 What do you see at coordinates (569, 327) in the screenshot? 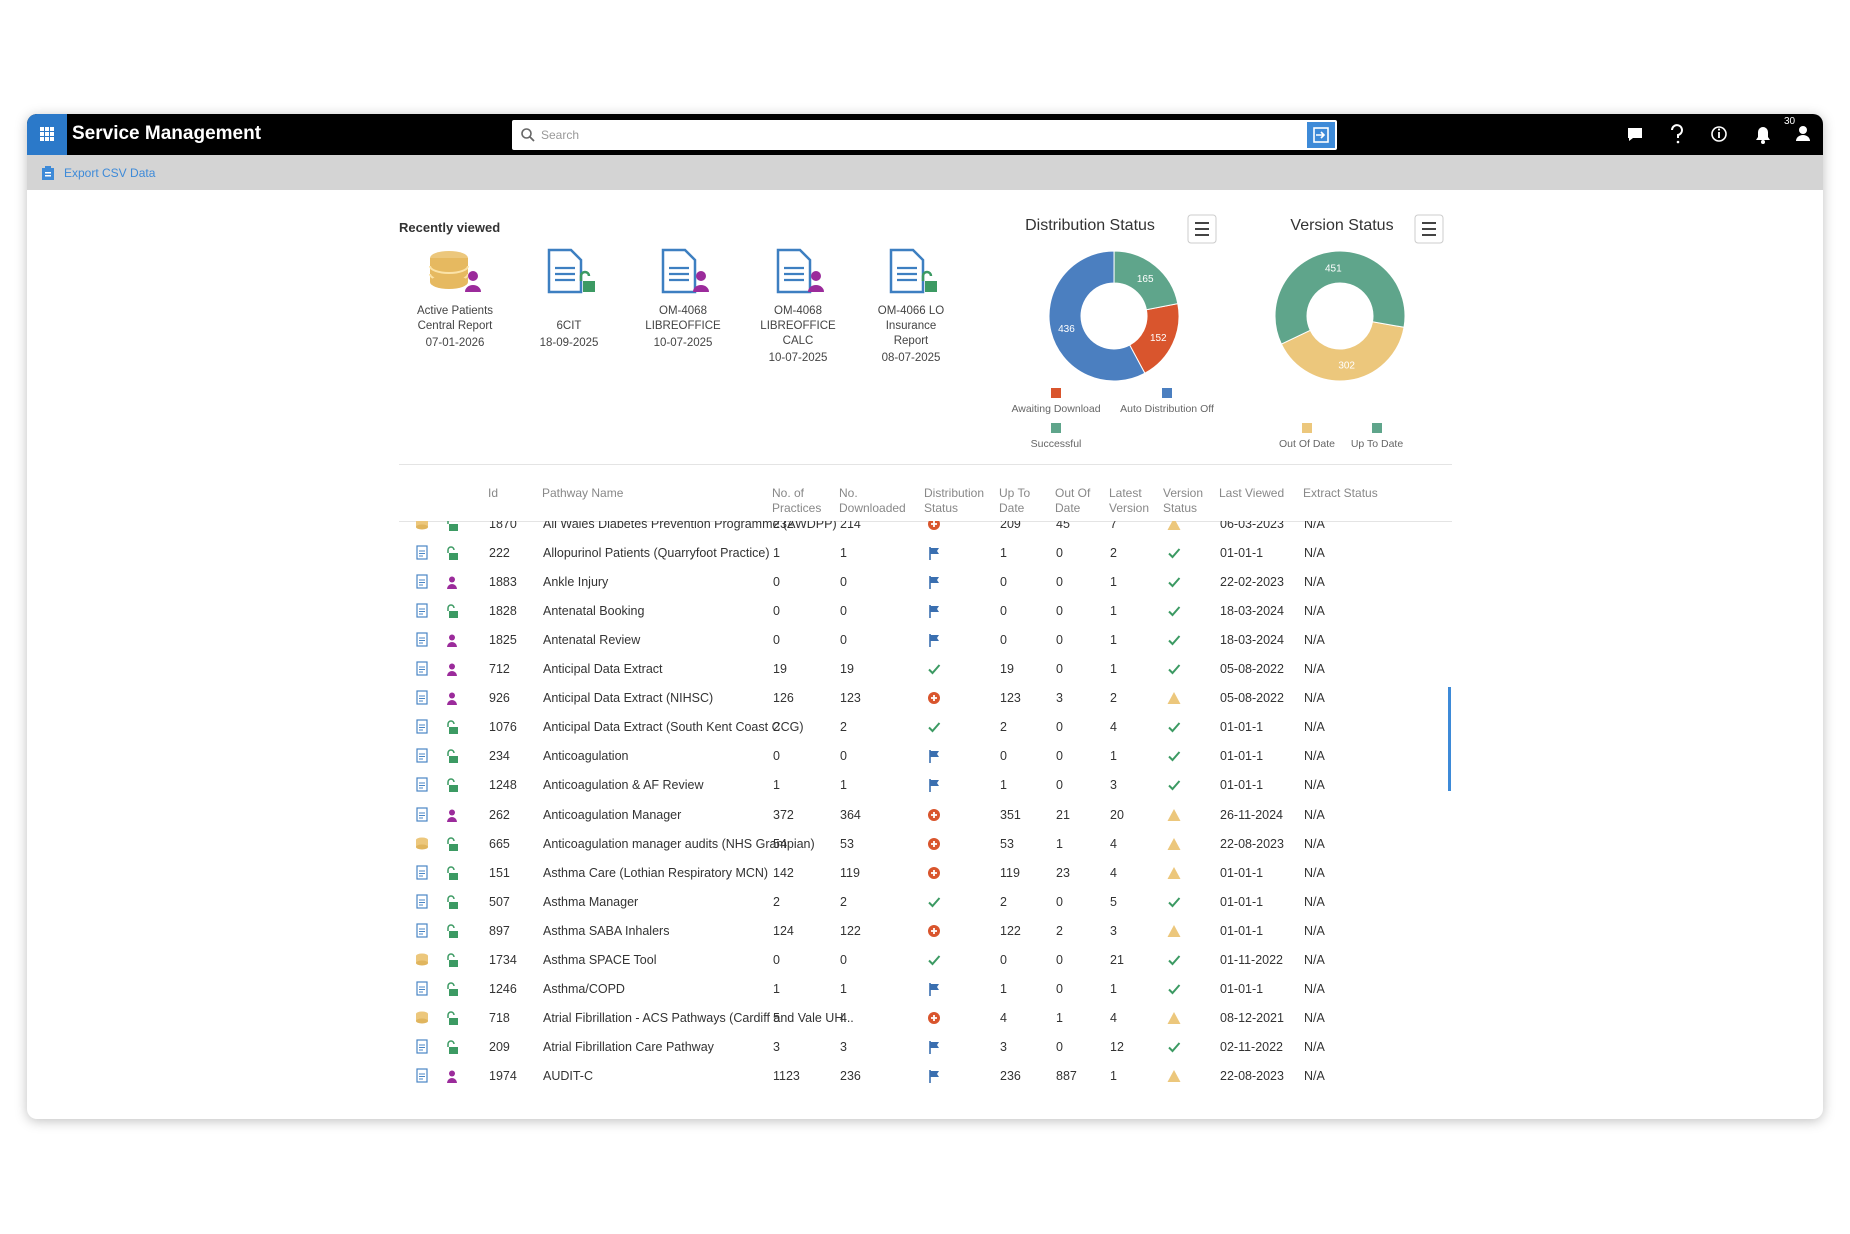
I see `recent-item: 6CIT 18-09-2025` at bounding box center [569, 327].